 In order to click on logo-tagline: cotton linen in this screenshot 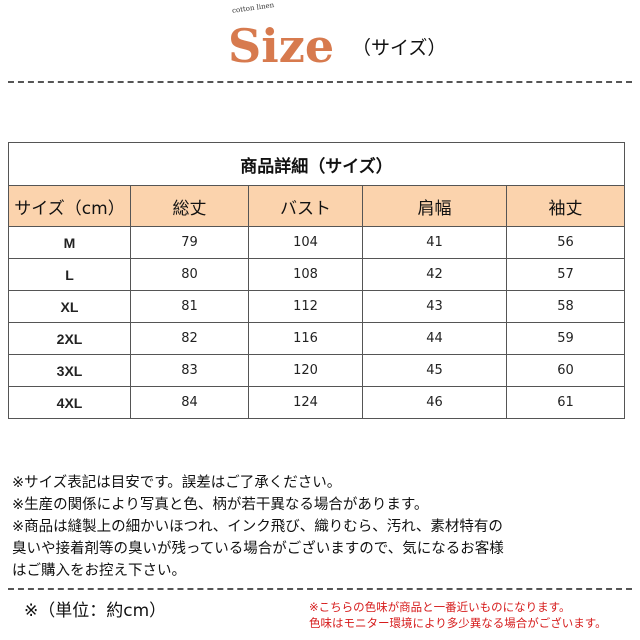, I will do `click(253, 8)`.